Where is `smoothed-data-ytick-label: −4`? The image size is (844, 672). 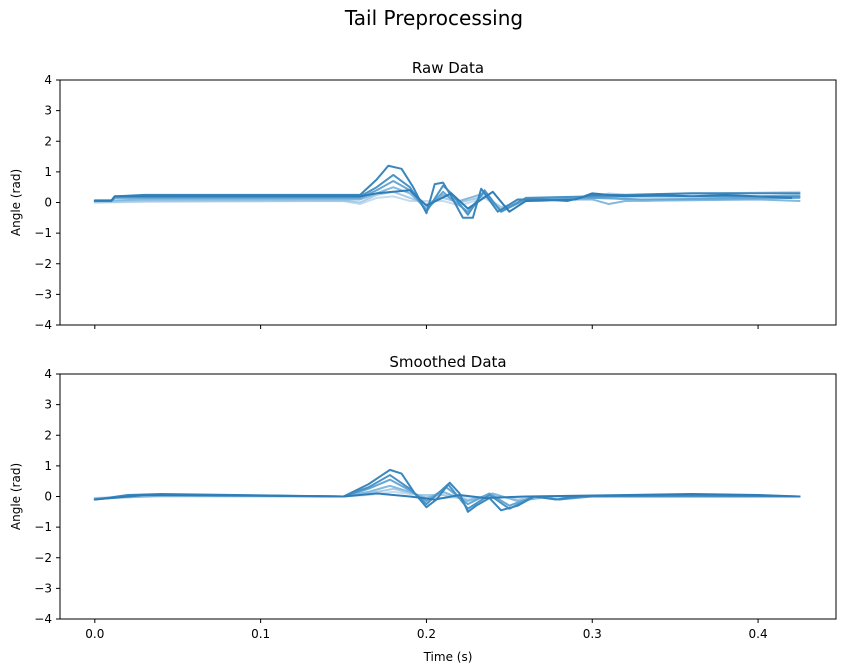
smoothed-data-ytick-label: −4 is located at coordinates (43, 619).